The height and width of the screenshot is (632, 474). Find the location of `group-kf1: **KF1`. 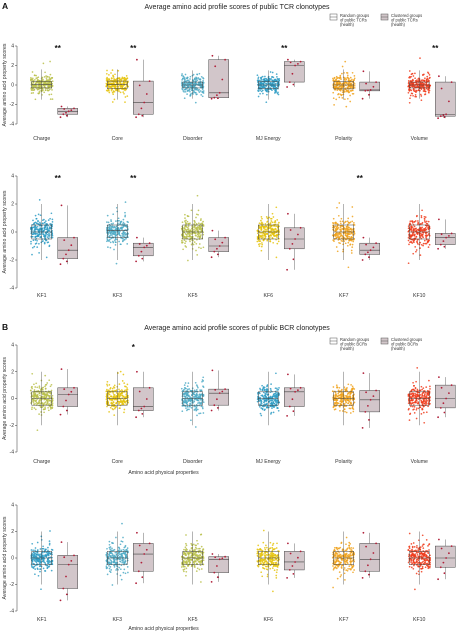

group-kf1: **KF1 is located at coordinates (54, 236).